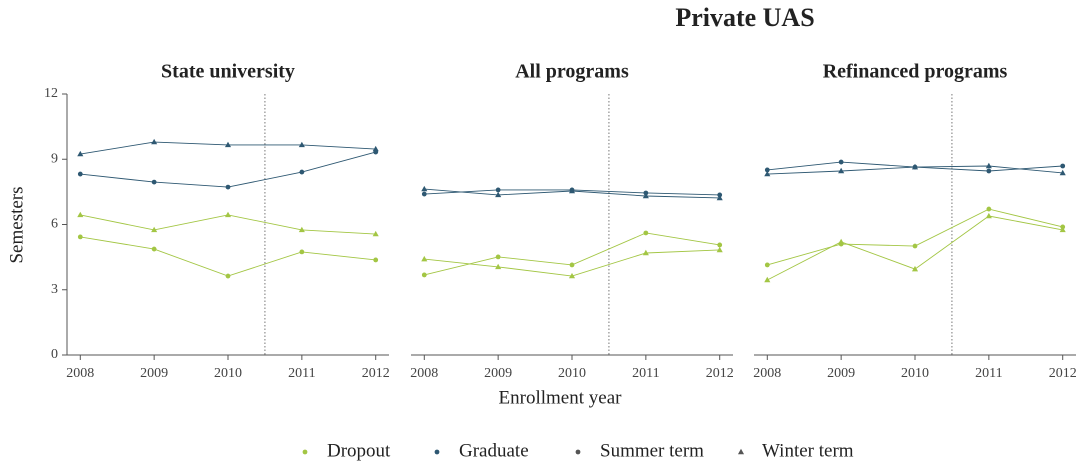  I want to click on legend-label: Winter term, so click(808, 450).